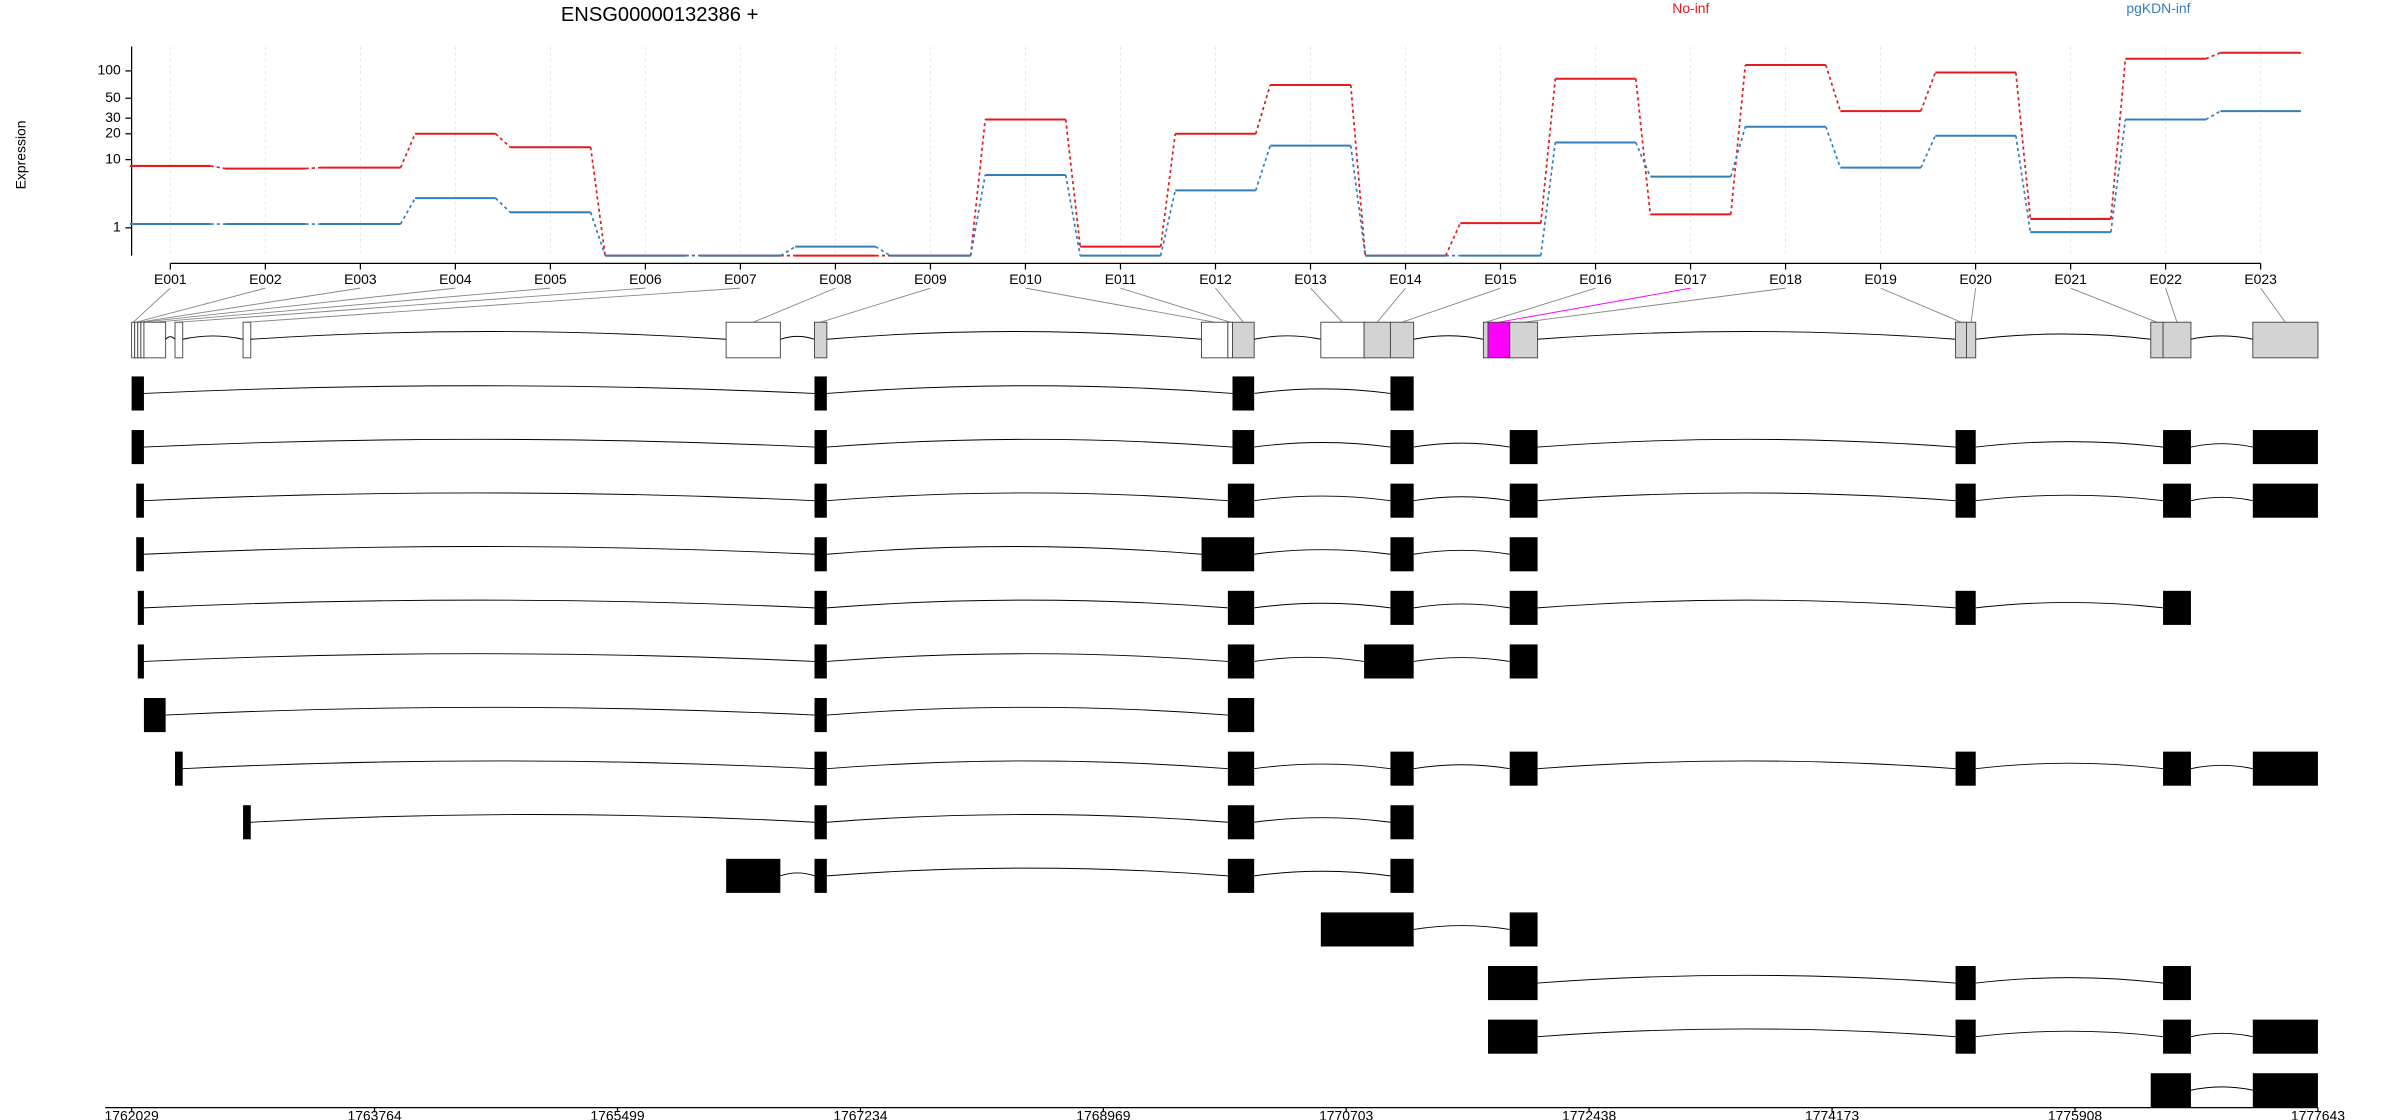  What do you see at coordinates (113, 117) in the screenshot?
I see `y-tick-label: 30` at bounding box center [113, 117].